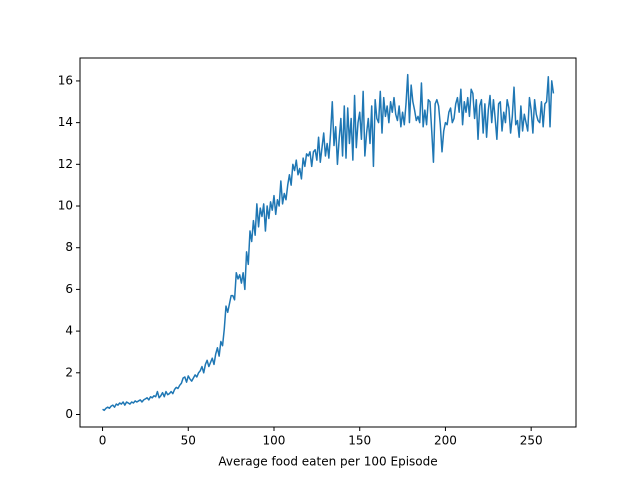 The width and height of the screenshot is (640, 480). What do you see at coordinates (69, 247) in the screenshot?
I see `y-tick-label: 8` at bounding box center [69, 247].